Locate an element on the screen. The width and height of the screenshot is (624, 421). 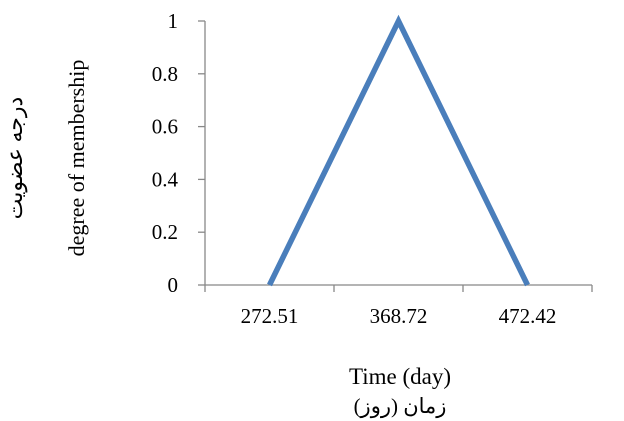
y-tick-label: 0.6 is located at coordinates (165, 127).